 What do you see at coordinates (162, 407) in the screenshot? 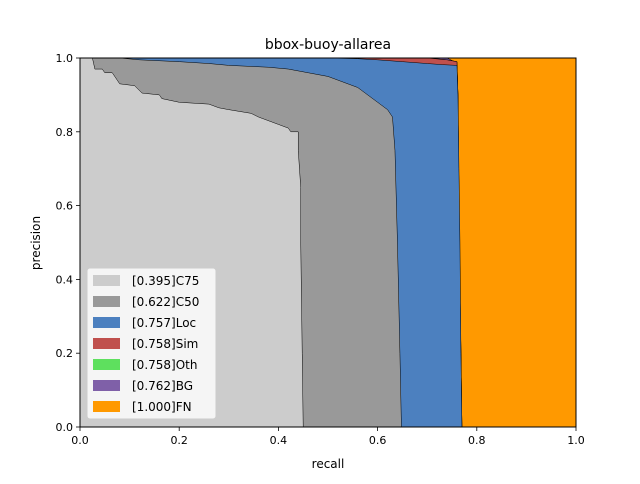
I see `legend-label-fn: [1.000]FN` at bounding box center [162, 407].